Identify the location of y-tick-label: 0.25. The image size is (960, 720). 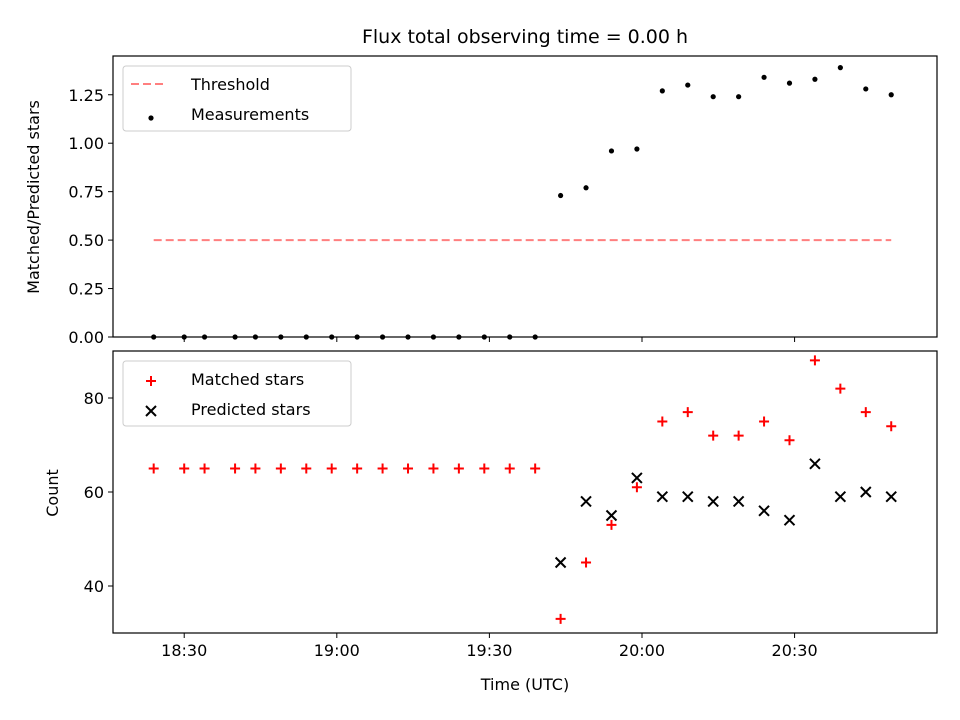
(86, 289).